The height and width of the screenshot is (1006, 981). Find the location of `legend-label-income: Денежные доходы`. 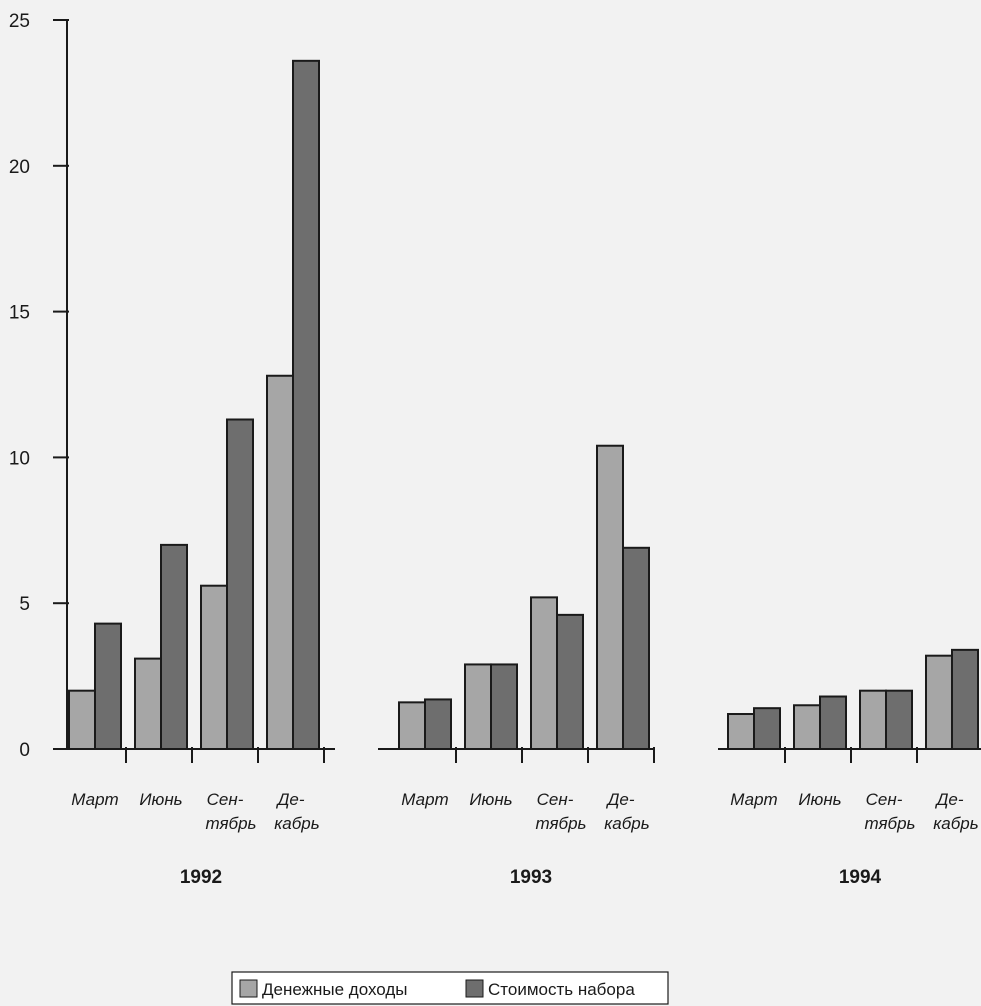

legend-label-income: Денежные доходы is located at coordinates (335, 989).